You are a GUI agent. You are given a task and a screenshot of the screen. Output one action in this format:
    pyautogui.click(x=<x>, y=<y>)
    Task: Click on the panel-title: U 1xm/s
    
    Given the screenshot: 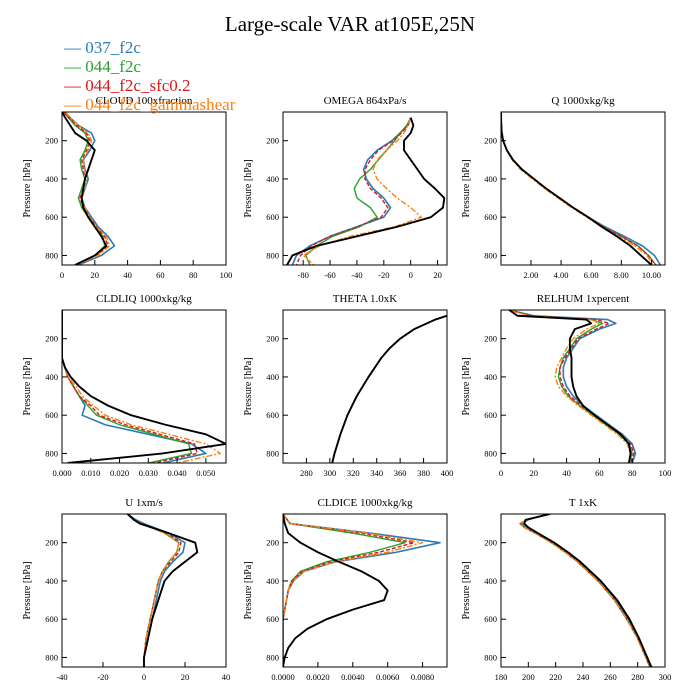 What is the action you would take?
    pyautogui.click(x=144, y=503)
    